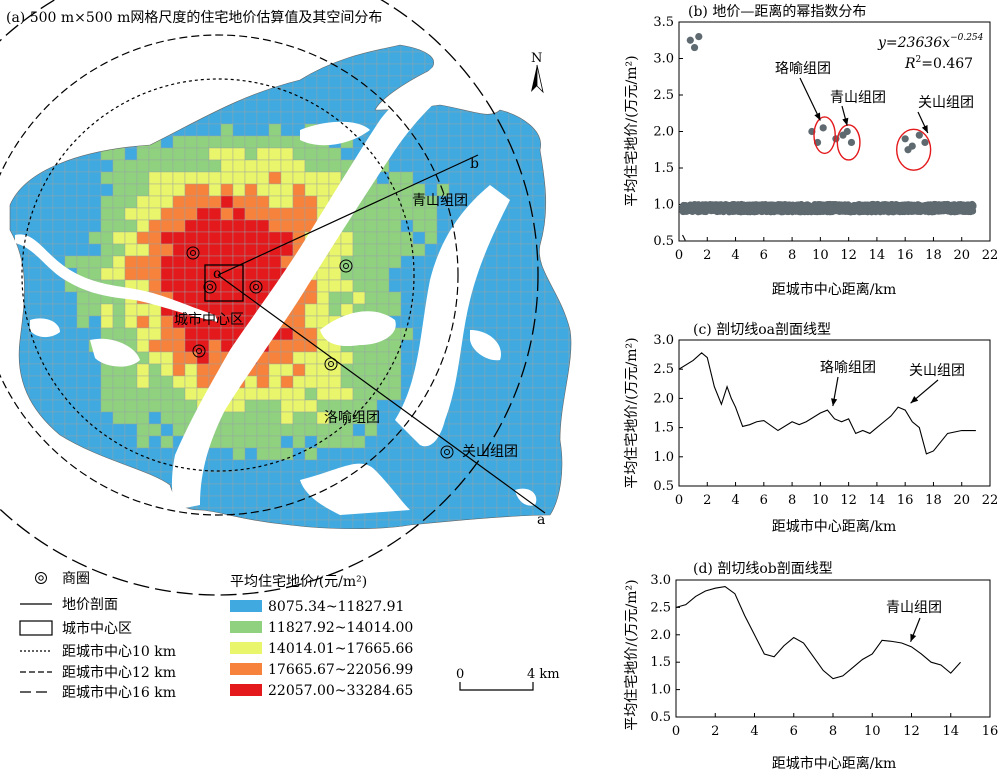 This screenshot has width=1000, height=775. What do you see at coordinates (543, 674) in the screenshot?
I see `scale-end: 4 km` at bounding box center [543, 674].